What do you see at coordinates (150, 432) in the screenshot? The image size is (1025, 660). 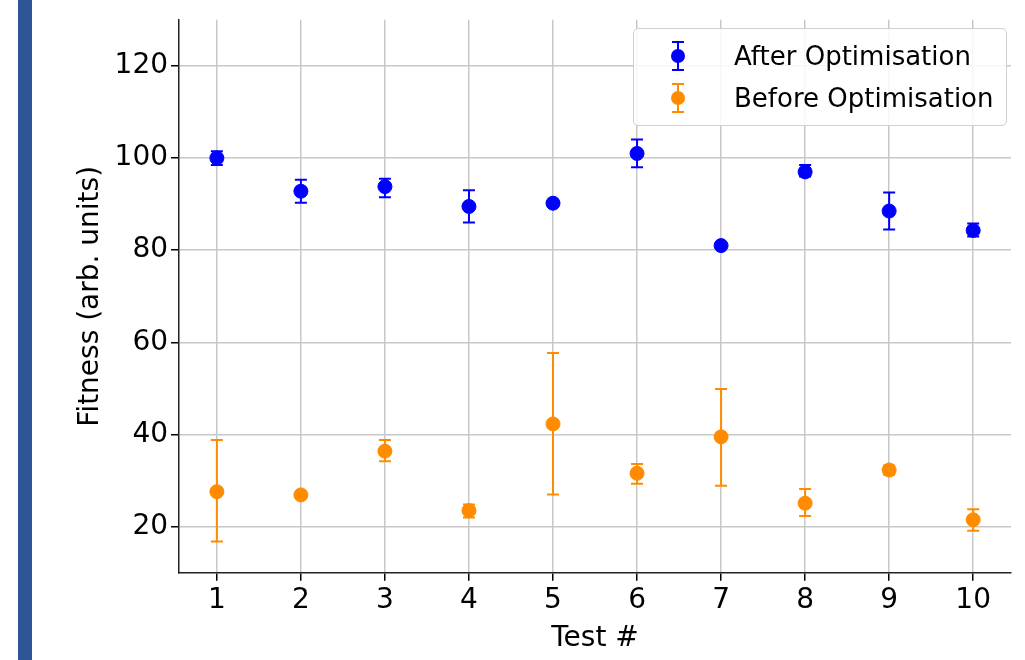 I see `y-tick-label: 40` at bounding box center [150, 432].